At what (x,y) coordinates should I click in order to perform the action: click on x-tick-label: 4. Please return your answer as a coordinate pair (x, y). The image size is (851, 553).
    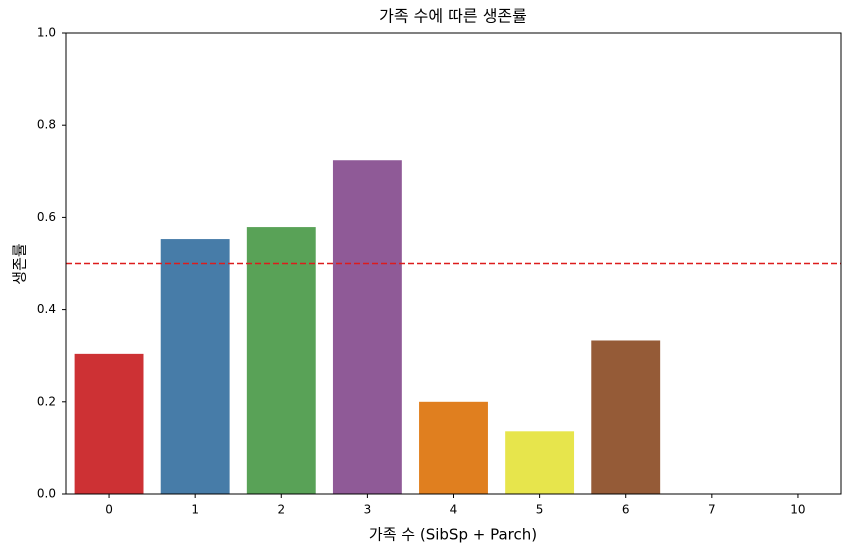
    Looking at the image, I should click on (454, 510).